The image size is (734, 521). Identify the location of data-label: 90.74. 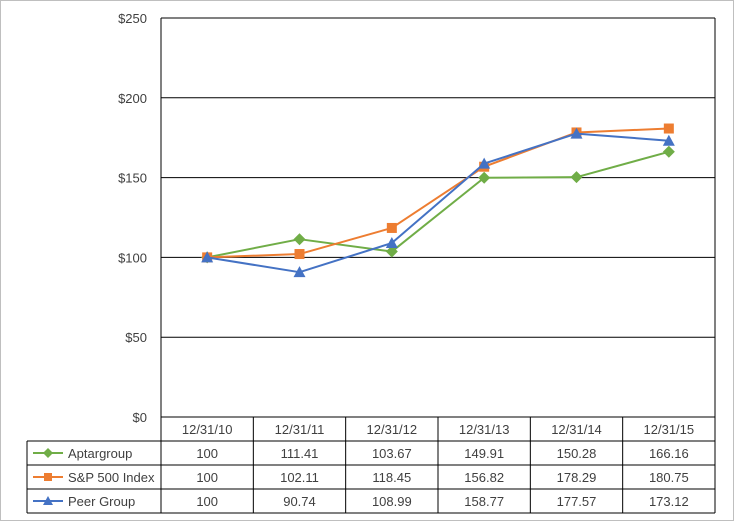
(299, 501).